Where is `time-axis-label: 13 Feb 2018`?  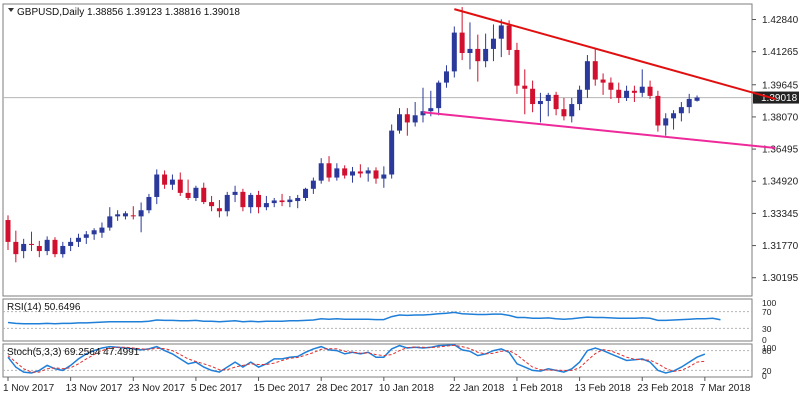 time-axis-label: 13 Feb 2018 is located at coordinates (603, 388).